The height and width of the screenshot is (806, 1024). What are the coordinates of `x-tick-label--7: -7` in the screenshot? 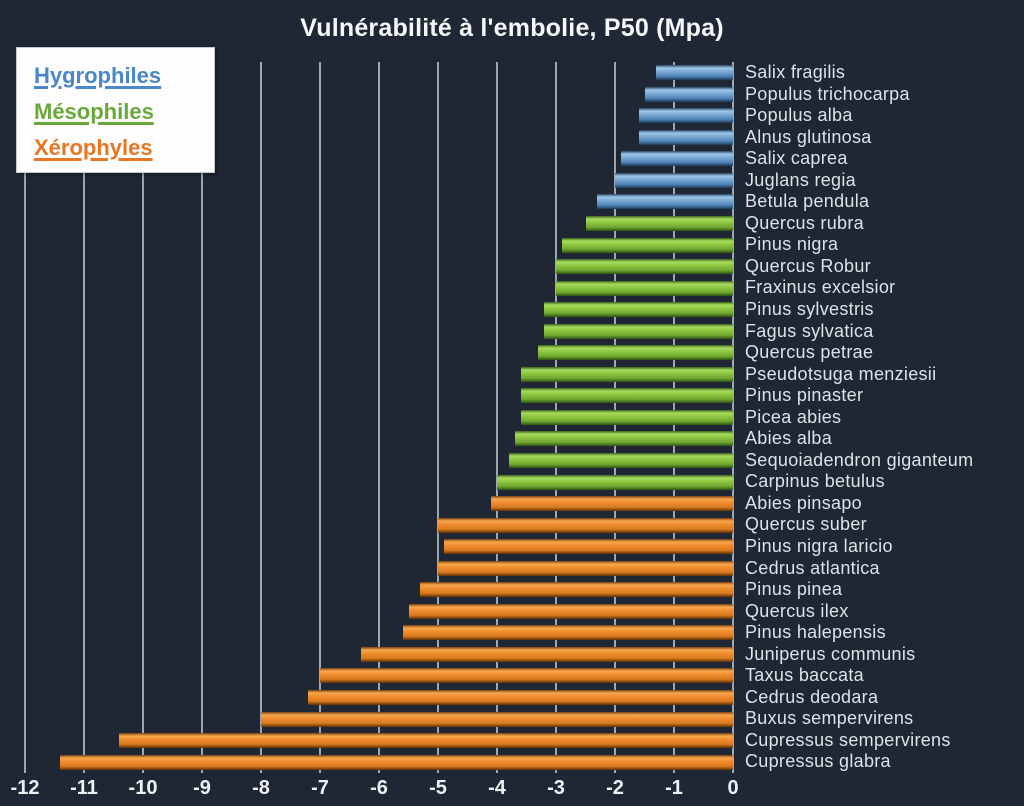 It's located at (320, 788).